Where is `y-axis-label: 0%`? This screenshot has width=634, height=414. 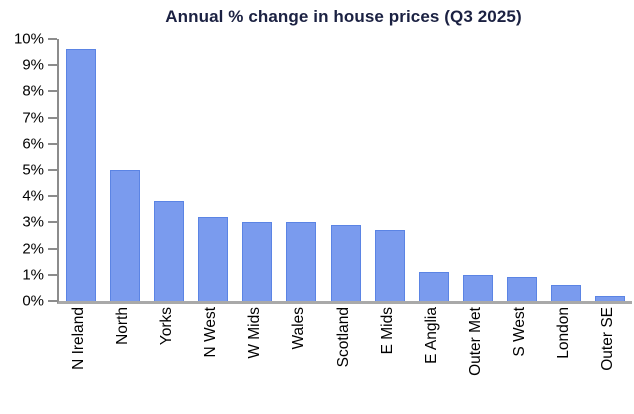 y-axis-label: 0% is located at coordinates (33, 301).